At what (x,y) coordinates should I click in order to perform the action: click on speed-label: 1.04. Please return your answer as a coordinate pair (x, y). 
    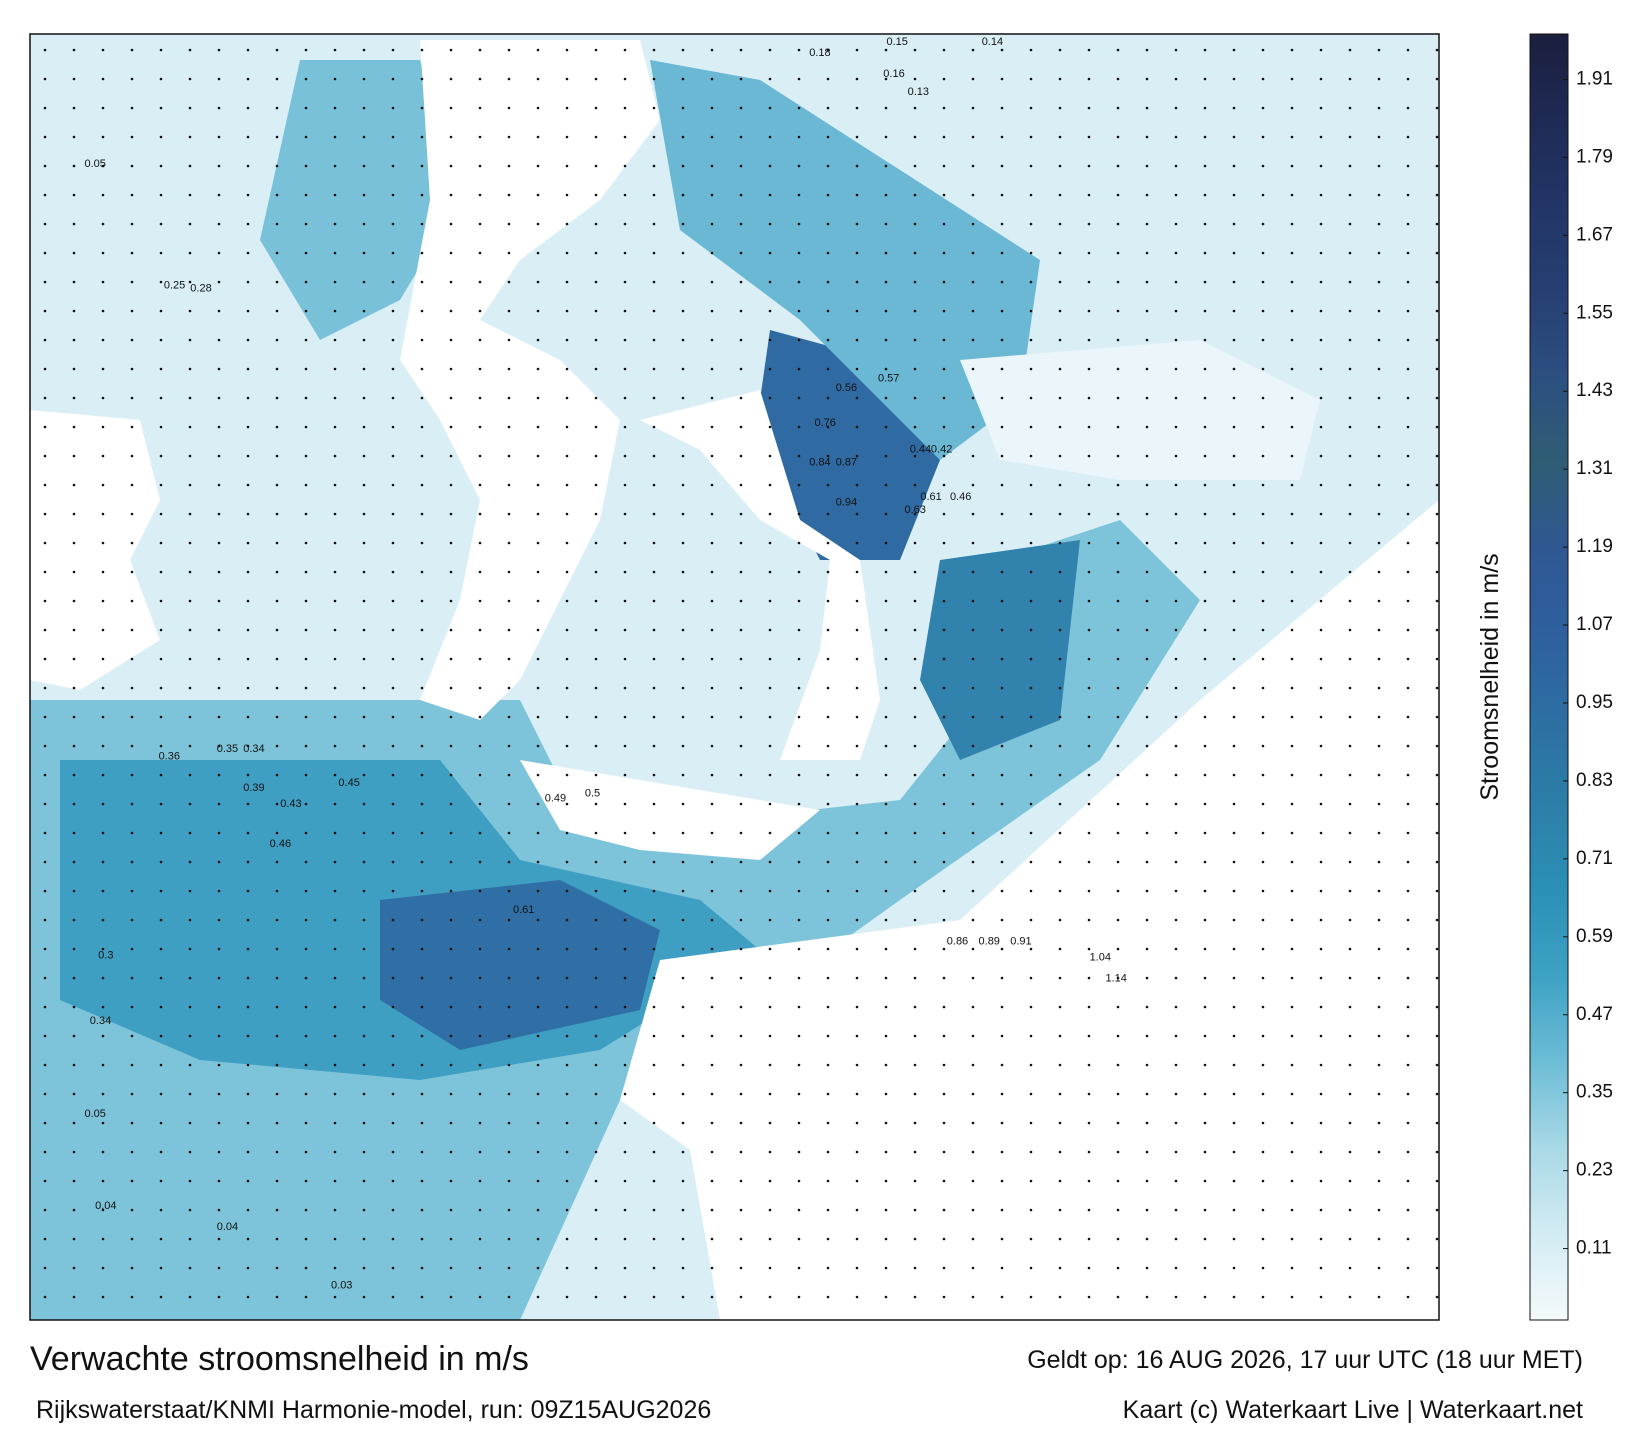
    Looking at the image, I should click on (1100, 957).